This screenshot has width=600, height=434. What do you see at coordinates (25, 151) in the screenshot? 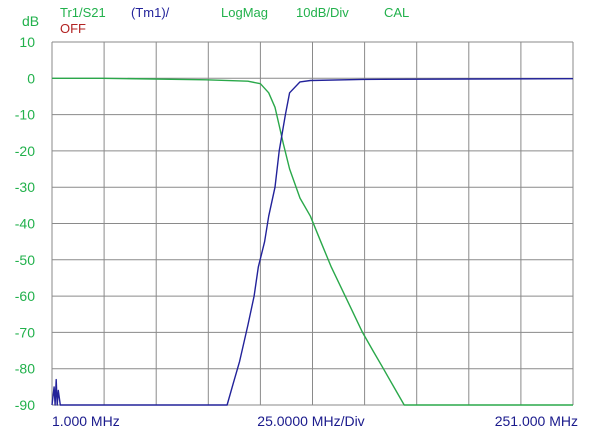
I see `y-tick-label: -20` at bounding box center [25, 151].